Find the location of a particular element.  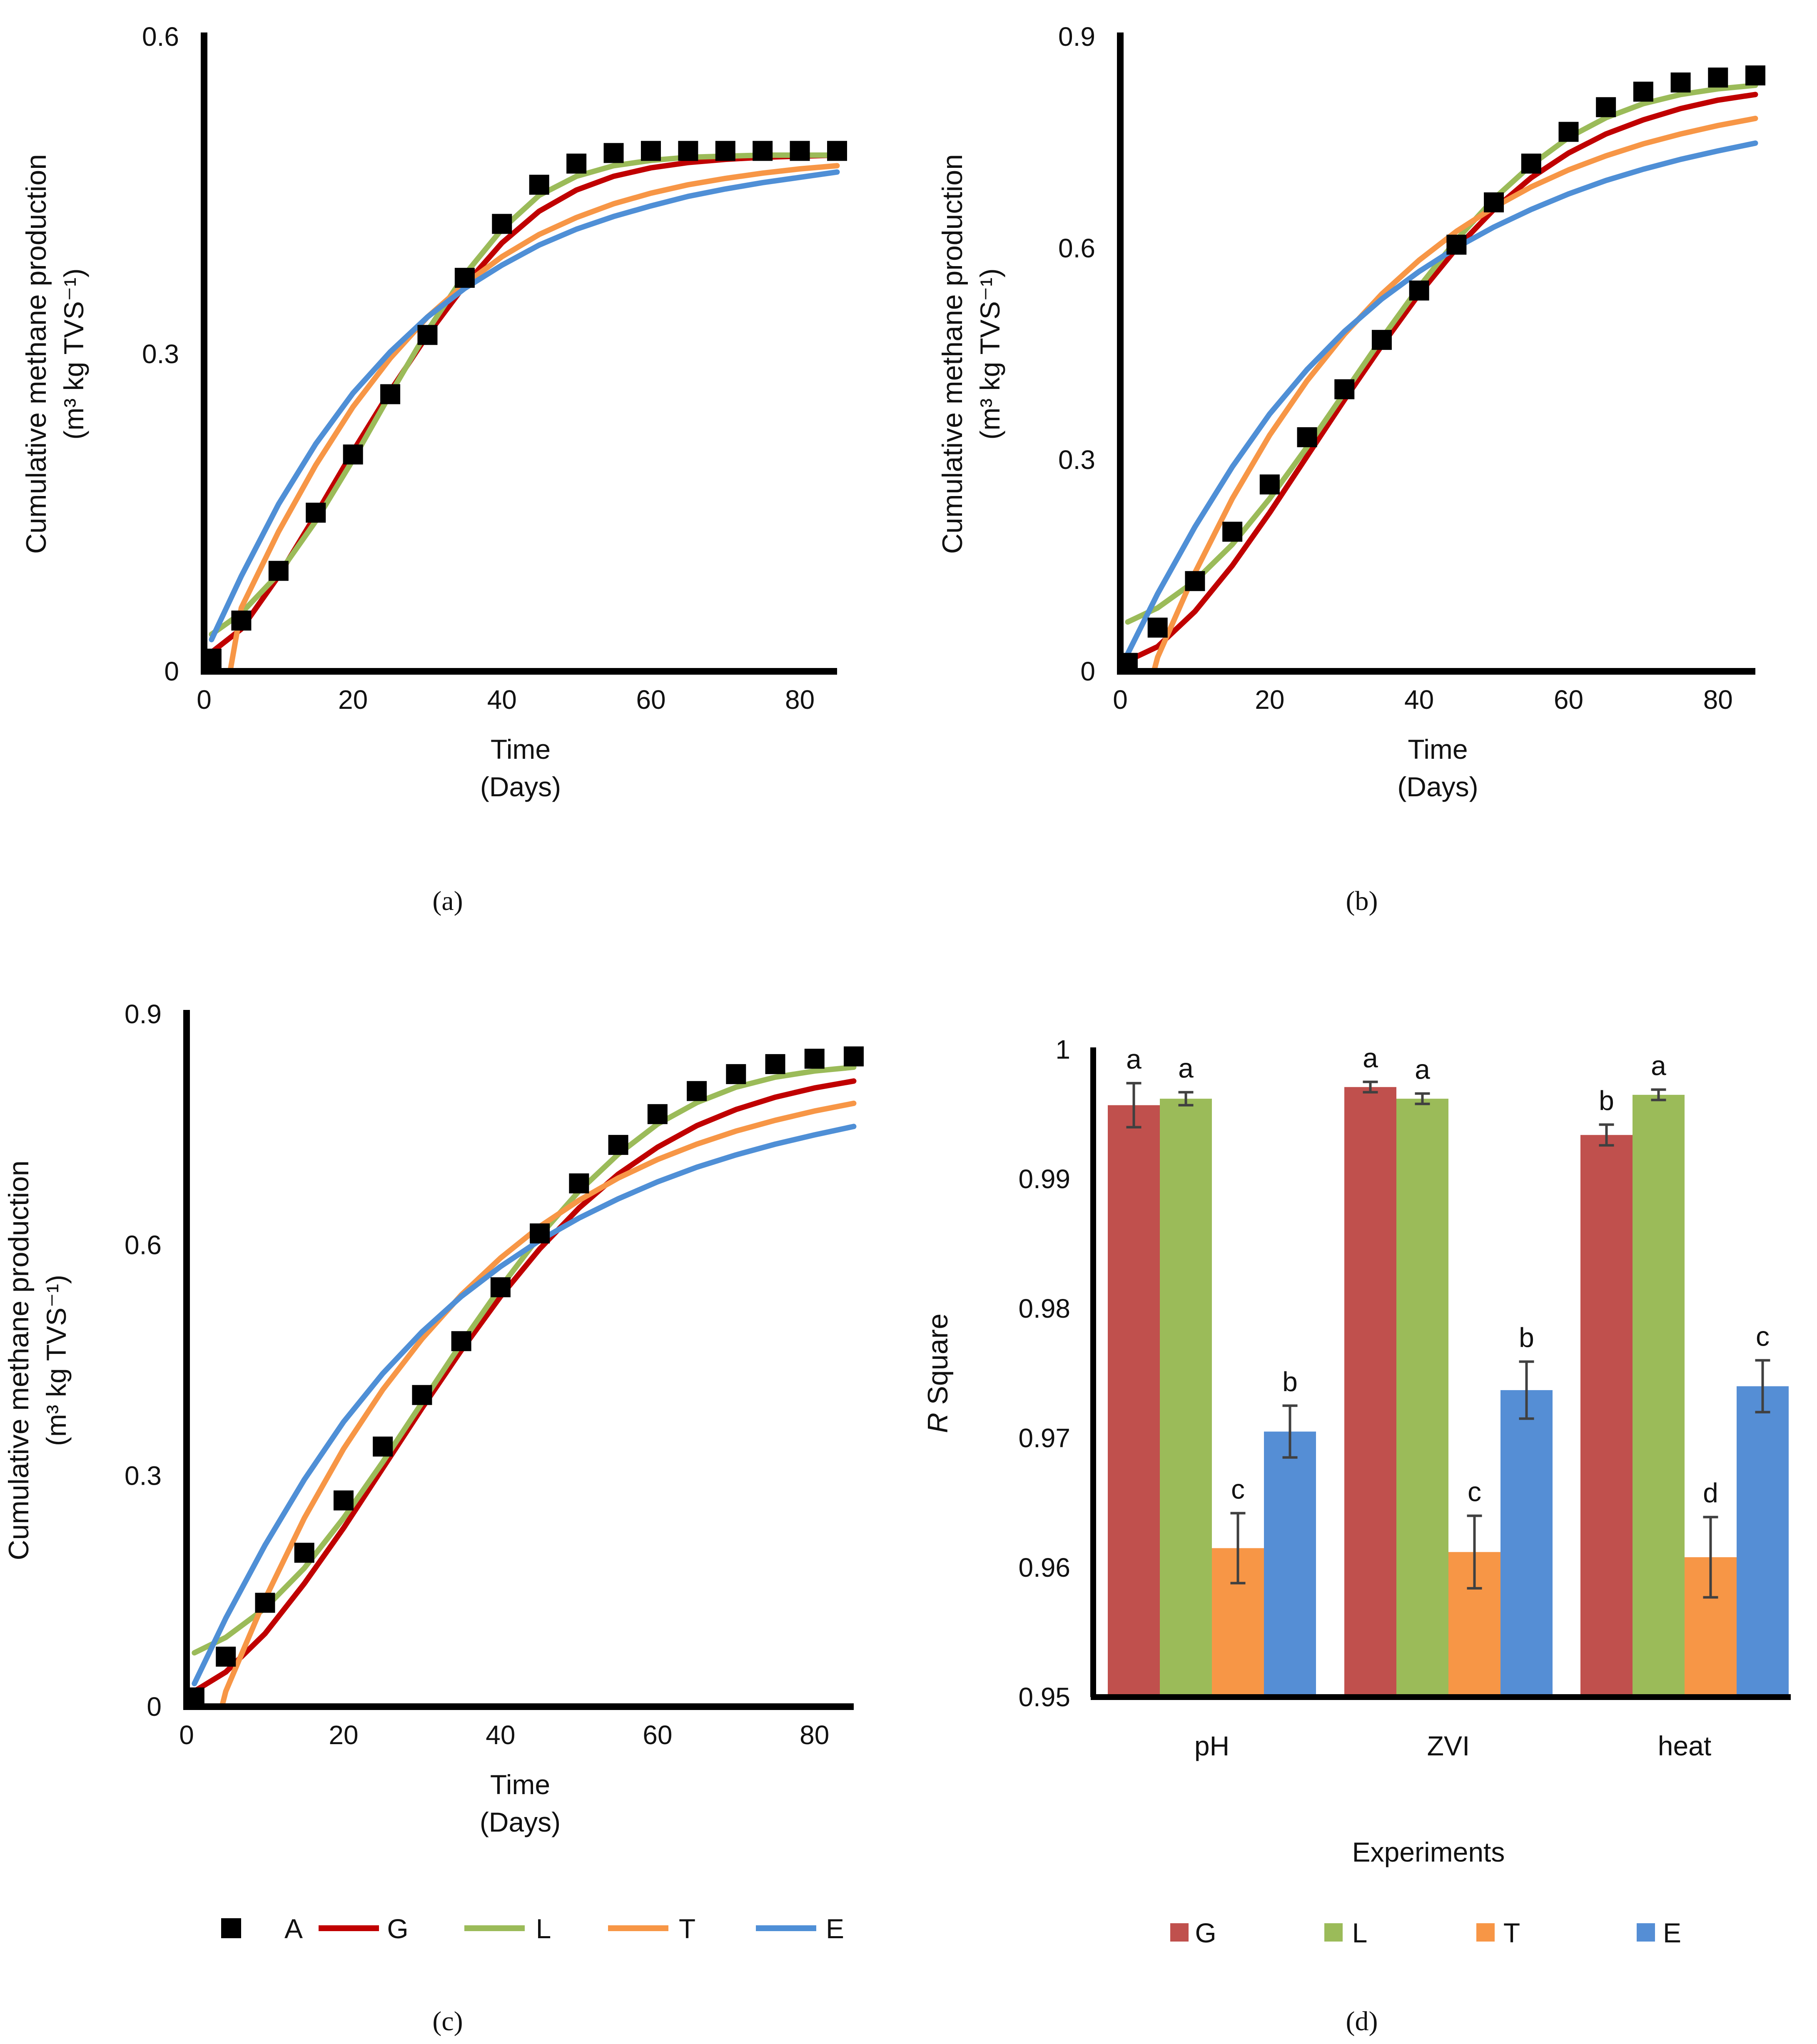

y-tick-label: 0.98 is located at coordinates (1044, 1309).